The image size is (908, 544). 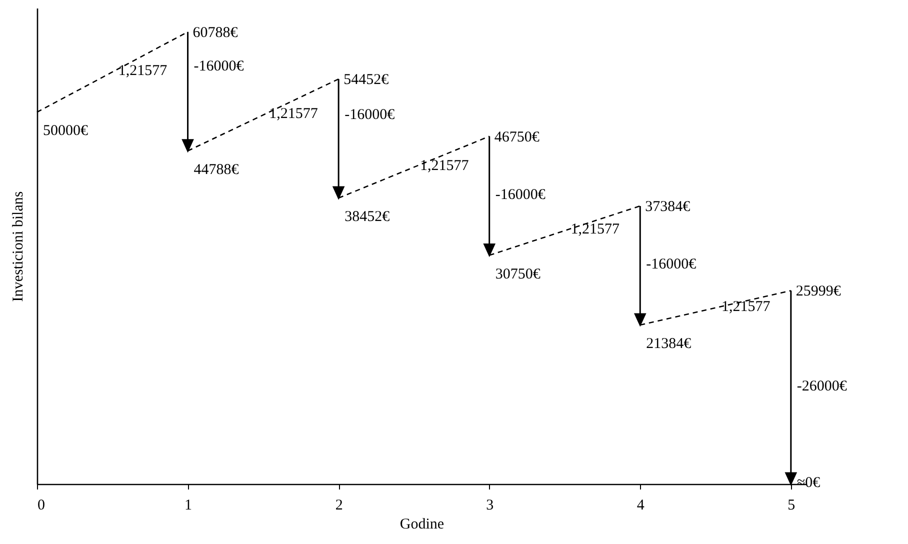 What do you see at coordinates (518, 274) in the screenshot?
I see `data-label: 30750€` at bounding box center [518, 274].